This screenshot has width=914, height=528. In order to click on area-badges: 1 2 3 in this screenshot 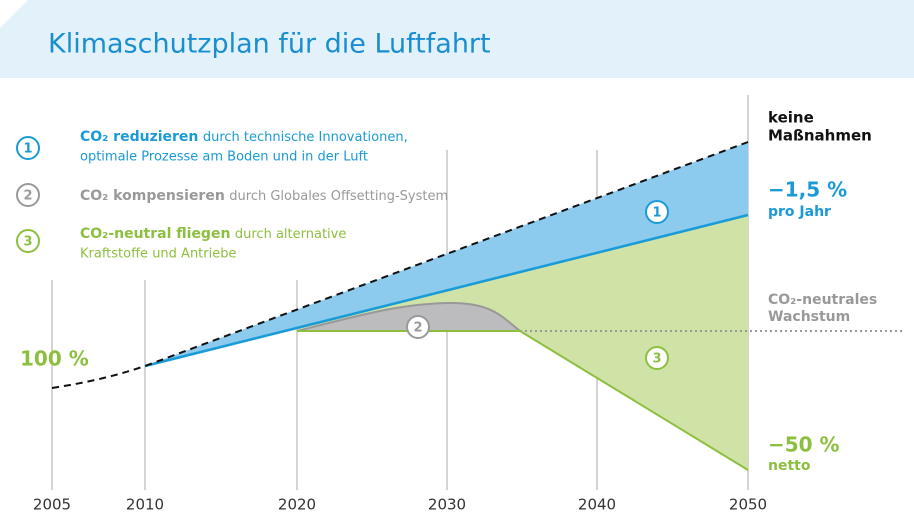, I will do `click(537, 285)`.